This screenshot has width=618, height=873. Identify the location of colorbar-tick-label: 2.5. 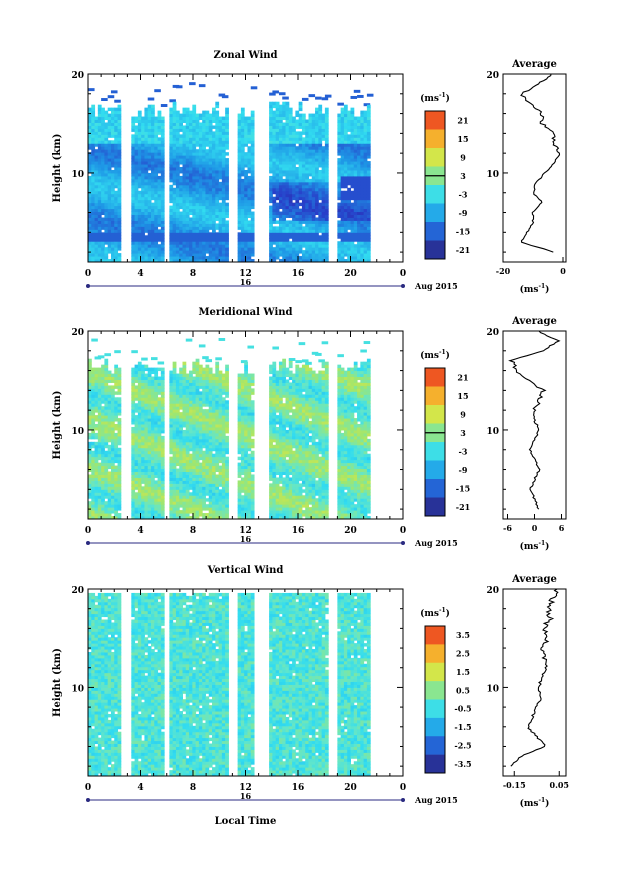
(463, 654).